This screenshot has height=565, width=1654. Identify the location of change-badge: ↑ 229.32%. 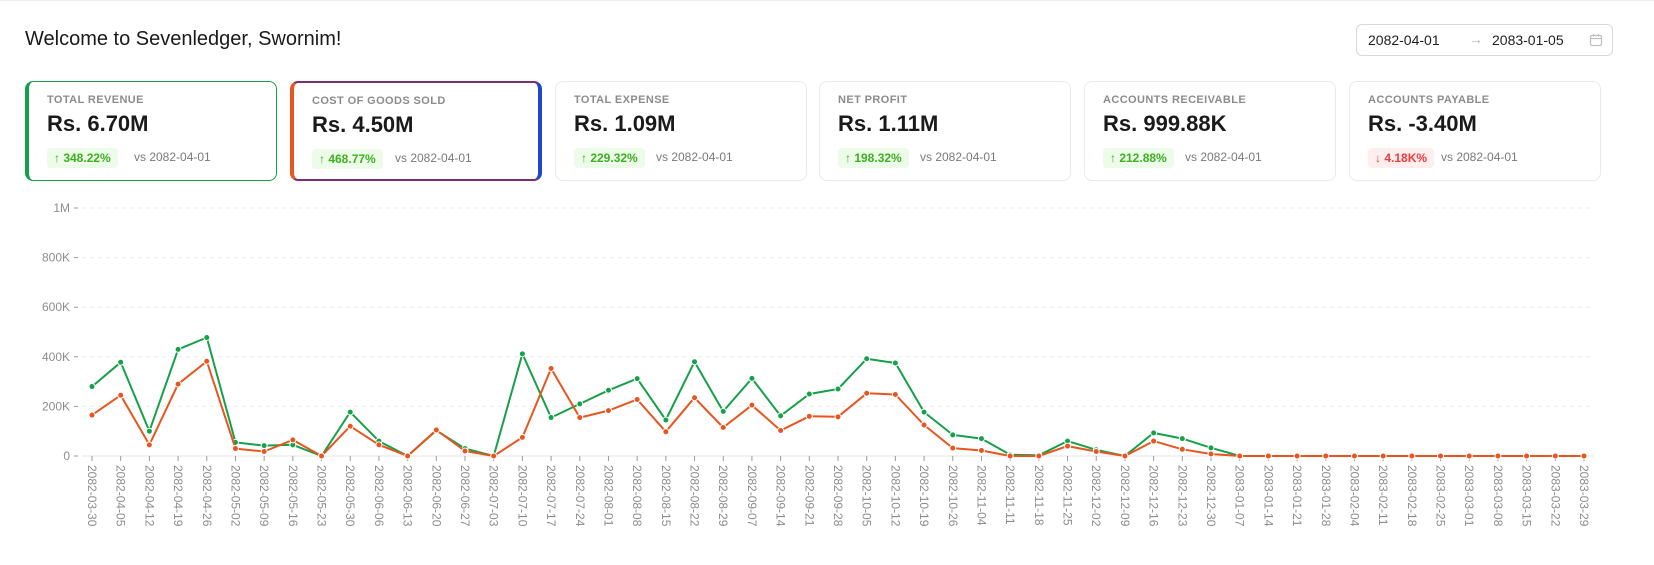
(609, 158).